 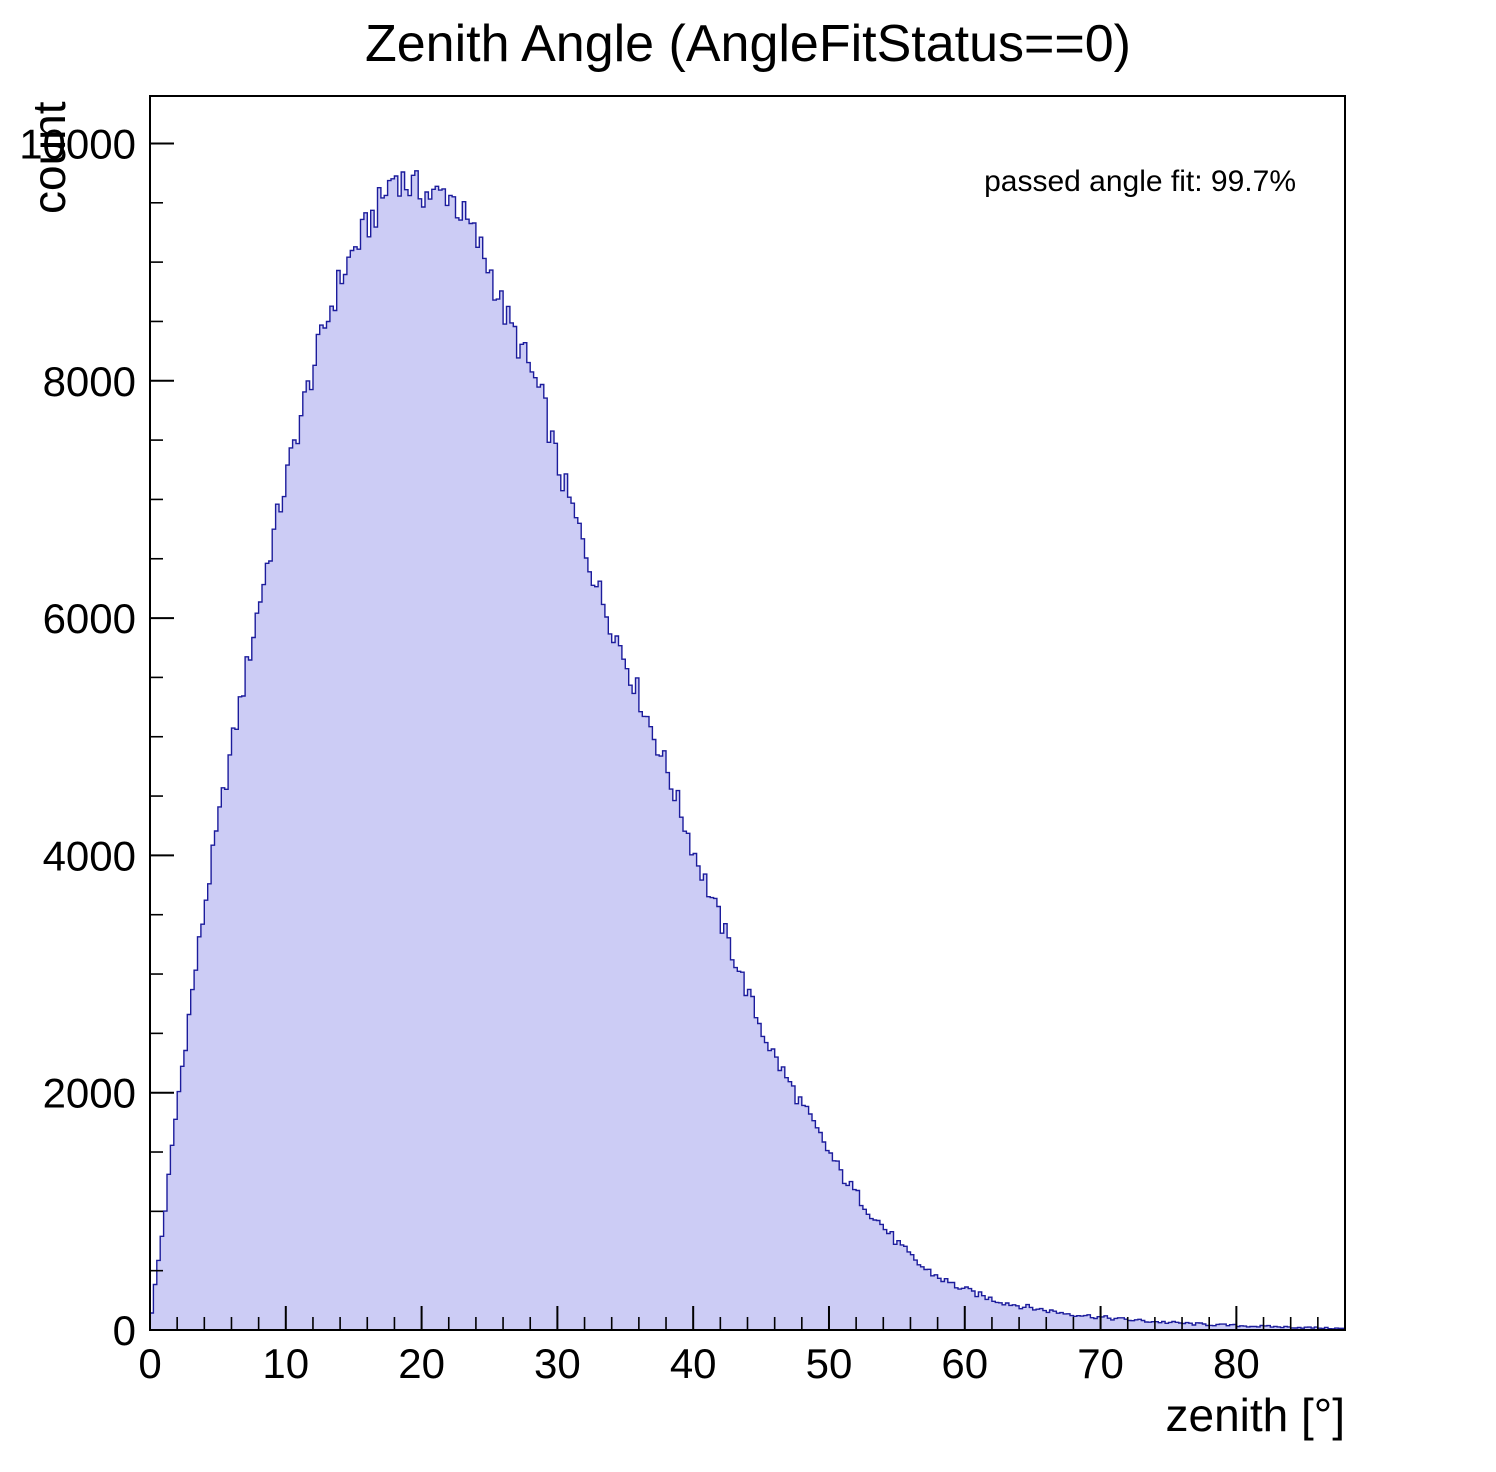 What do you see at coordinates (1255, 1415) in the screenshot?
I see `x-axis-title: zenith [°]` at bounding box center [1255, 1415].